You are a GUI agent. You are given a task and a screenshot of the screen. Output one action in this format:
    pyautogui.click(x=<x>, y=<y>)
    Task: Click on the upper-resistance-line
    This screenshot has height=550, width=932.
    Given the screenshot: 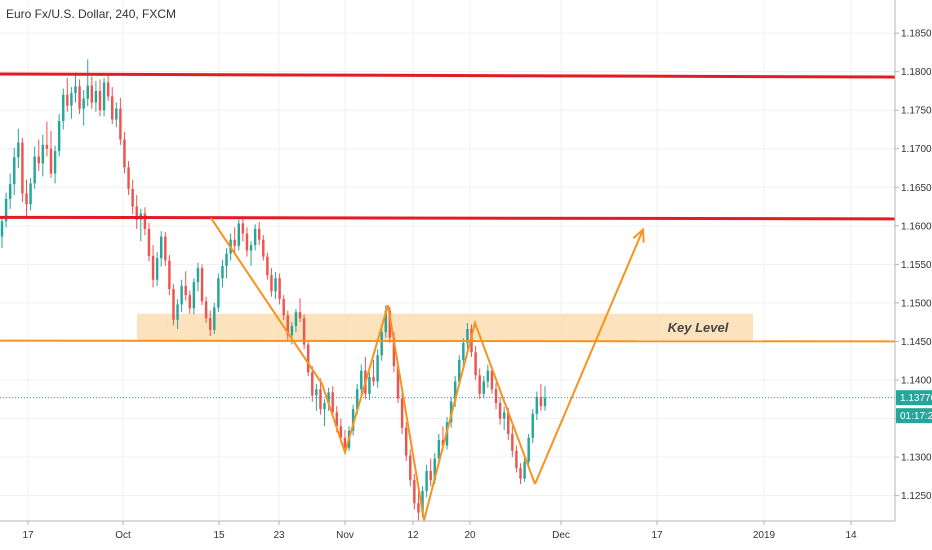 What is the action you would take?
    pyautogui.click(x=448, y=75)
    